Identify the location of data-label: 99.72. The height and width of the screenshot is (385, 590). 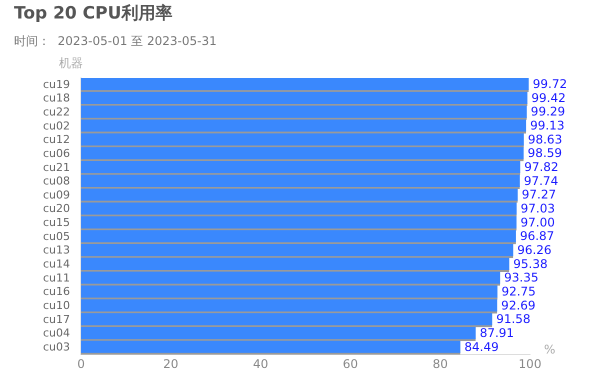
(550, 84).